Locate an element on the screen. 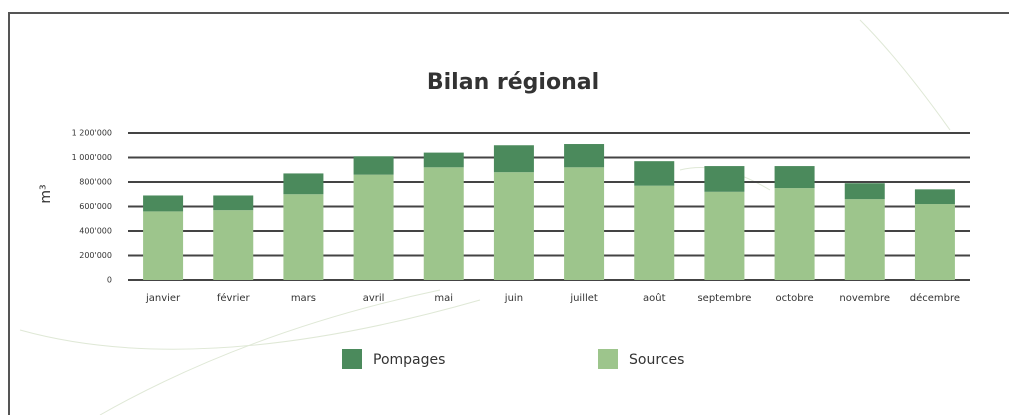 This screenshot has height=415, width=1009. x-tick-label: janvier is located at coordinates (163, 298).